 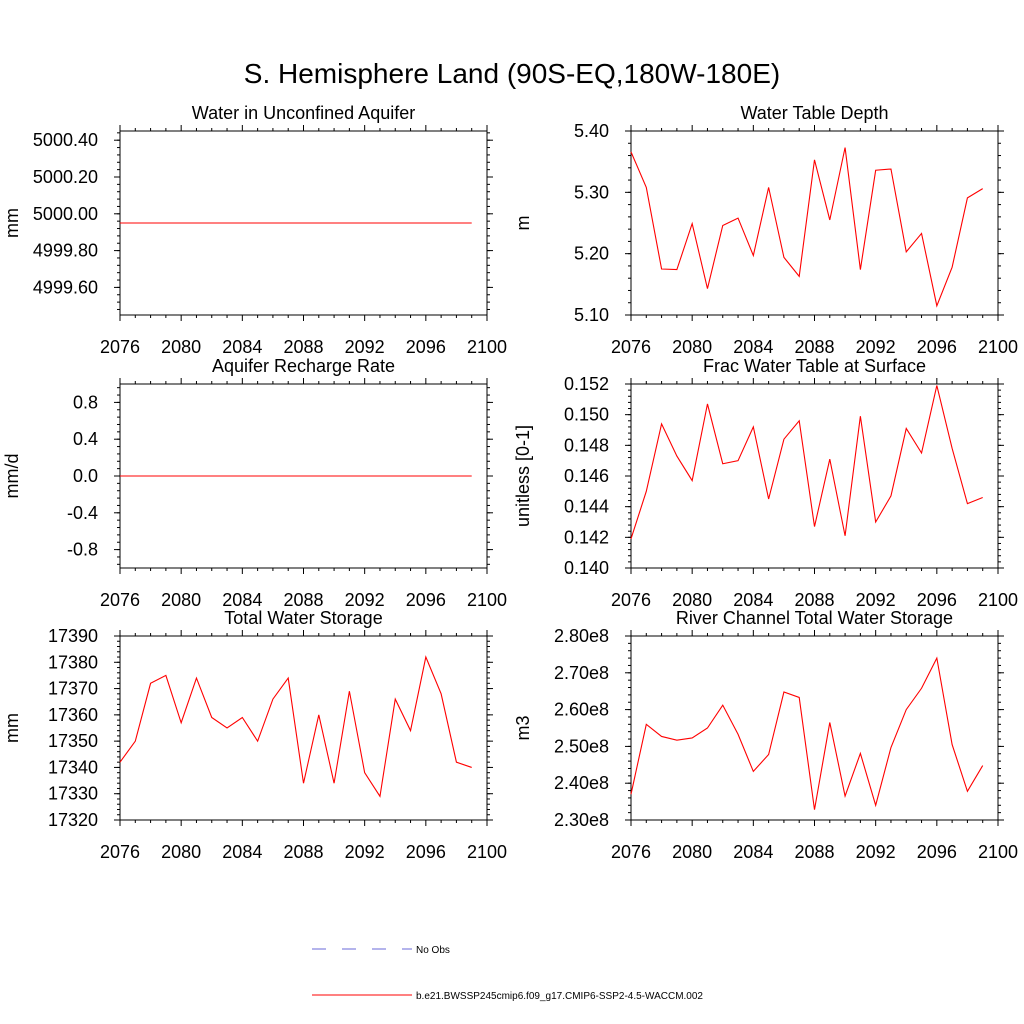 What do you see at coordinates (73, 820) in the screenshot?
I see `y-tick-label: 17320` at bounding box center [73, 820].